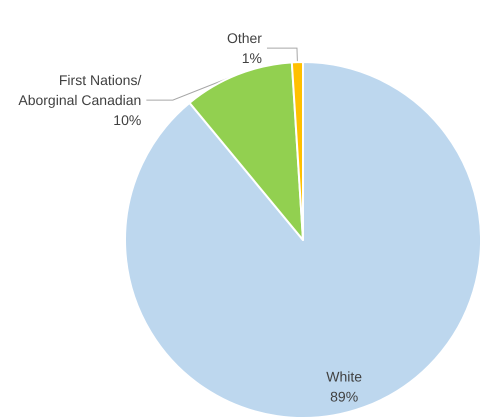 The height and width of the screenshot is (419, 480). Describe the element at coordinates (127, 120) in the screenshot. I see `data-label: 10%` at that location.